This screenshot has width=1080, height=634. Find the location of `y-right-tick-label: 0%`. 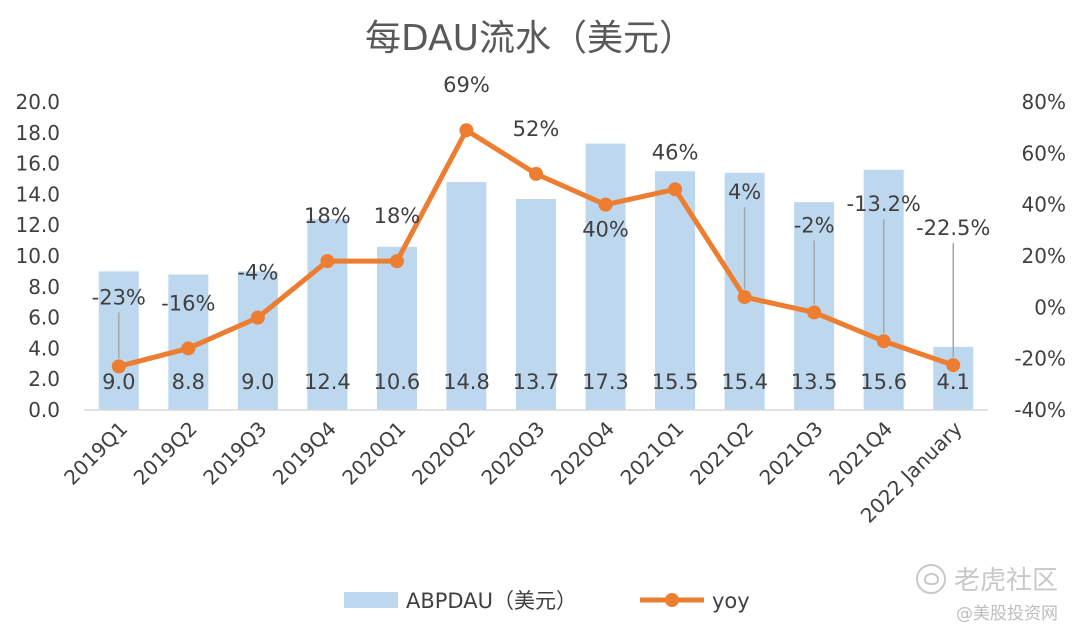

y-right-tick-label: 0% is located at coordinates (1050, 307).